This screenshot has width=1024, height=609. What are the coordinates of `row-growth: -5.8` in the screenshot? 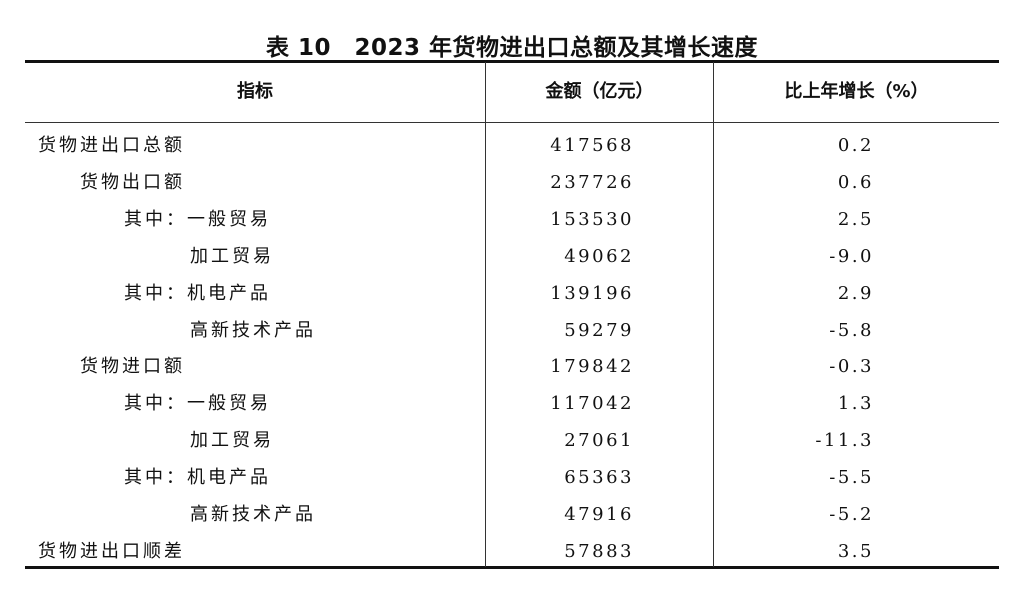 It's located at (851, 330).